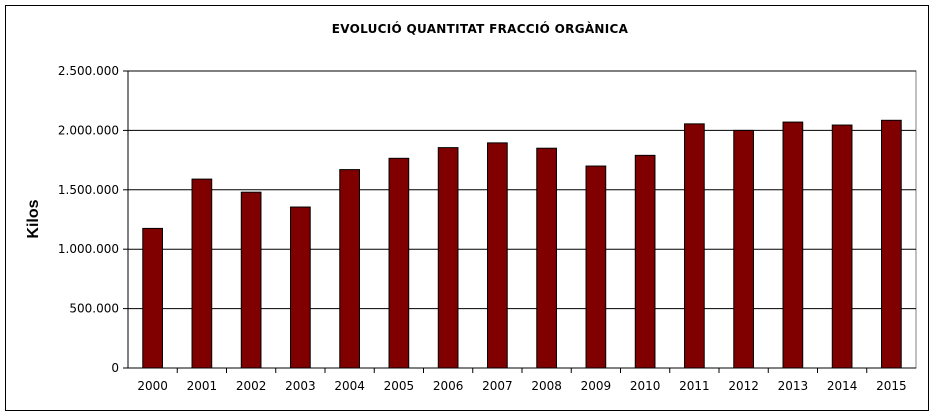 The height and width of the screenshot is (417, 936). What do you see at coordinates (480, 28) in the screenshot?
I see `chart-title: EVOLUCIÓ QUANTITAT FRACCIÓ ORGÀNICA` at bounding box center [480, 28].